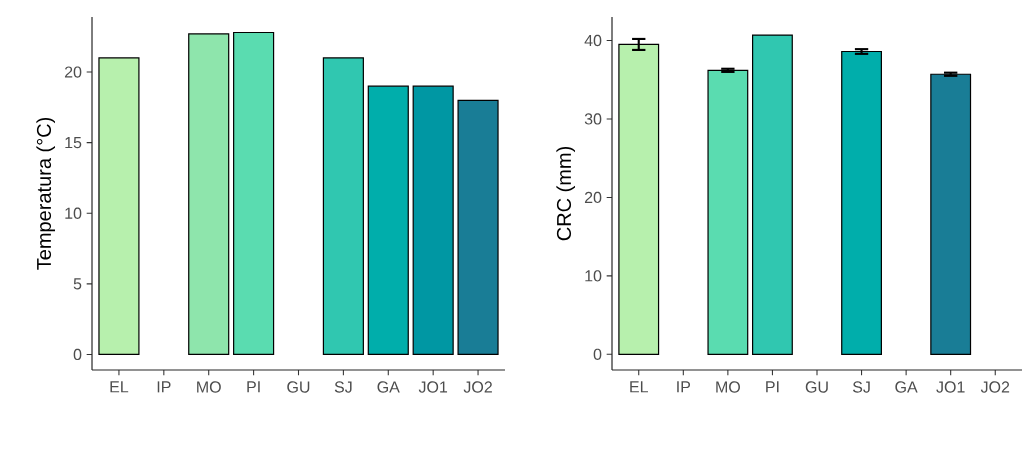 This screenshot has width=1028, height=459. I want to click on y-axis-title: Temperatura (°C), so click(45, 193).